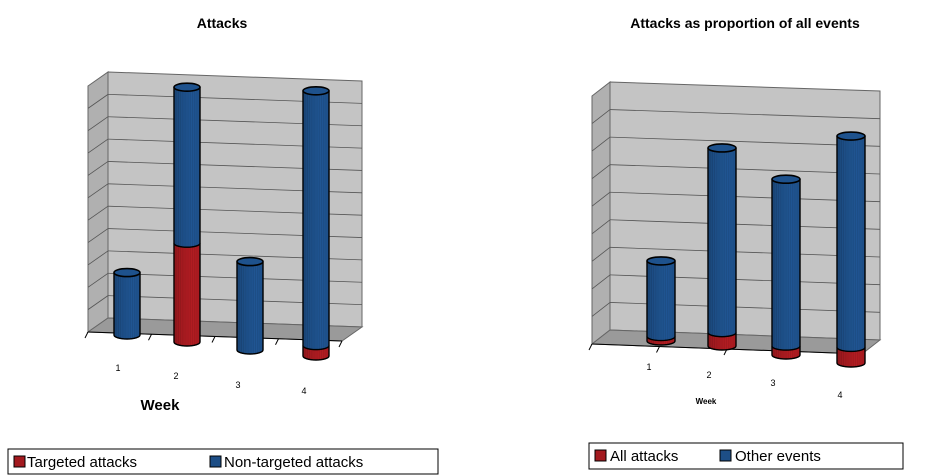 Image resolution: width=934 pixels, height=475 pixels. I want to click on legend: All attacks Other events, so click(746, 456).